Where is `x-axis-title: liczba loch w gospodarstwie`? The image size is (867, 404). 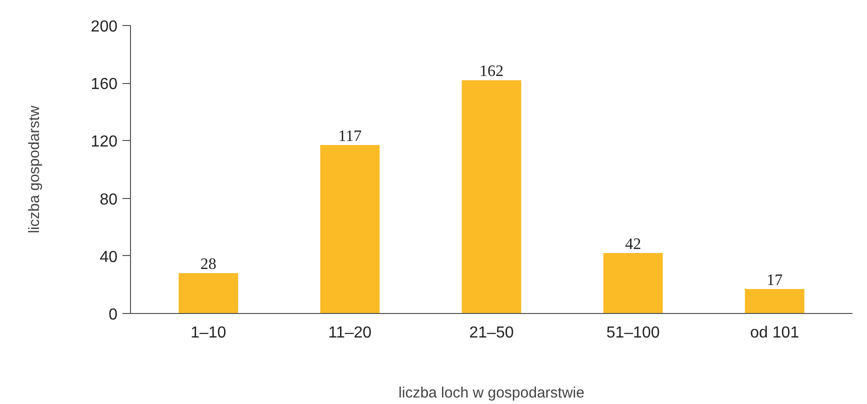 x-axis-title: liczba loch w gospodarstwie is located at coordinates (491, 393).